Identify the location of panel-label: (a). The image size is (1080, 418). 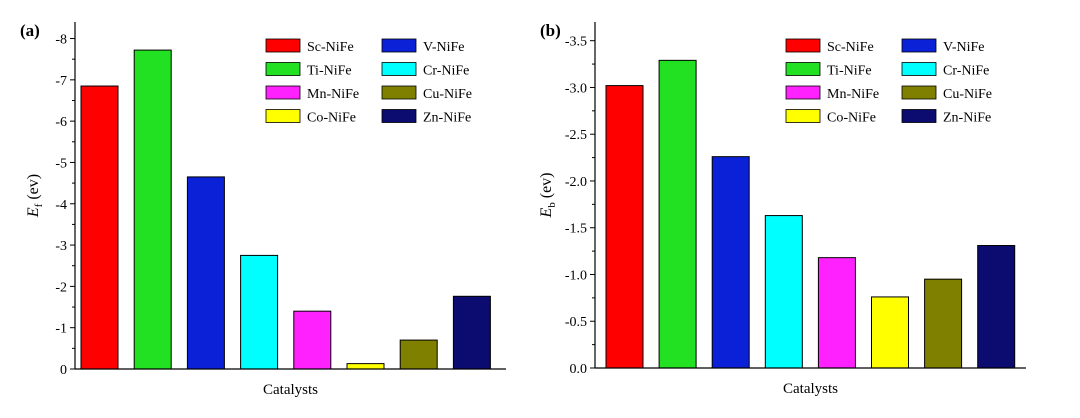
(30, 30).